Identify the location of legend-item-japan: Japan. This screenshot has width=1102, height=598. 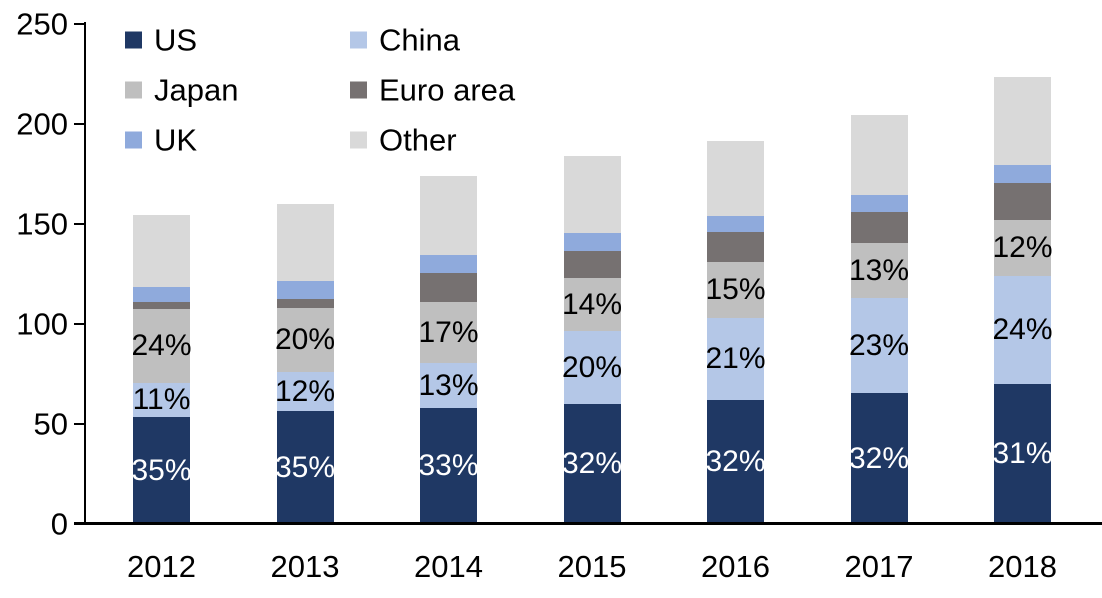
(181, 89).